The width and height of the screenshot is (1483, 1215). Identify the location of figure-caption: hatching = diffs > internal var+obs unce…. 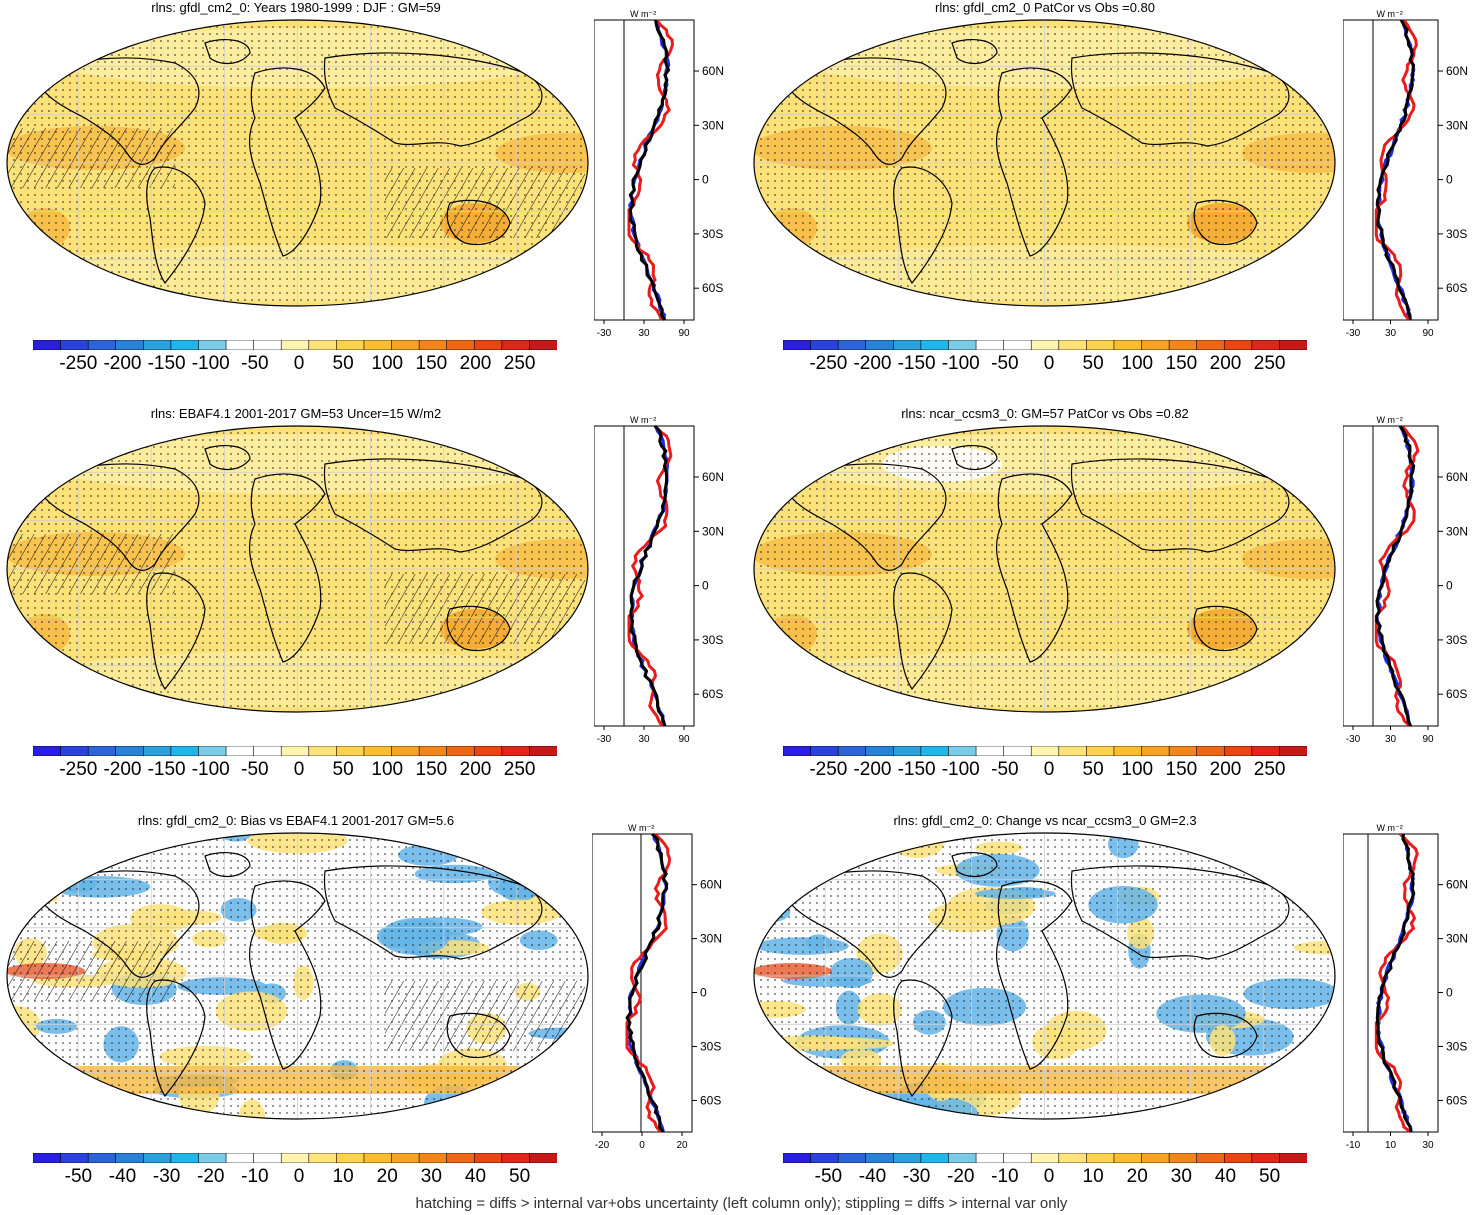
(741, 1203).